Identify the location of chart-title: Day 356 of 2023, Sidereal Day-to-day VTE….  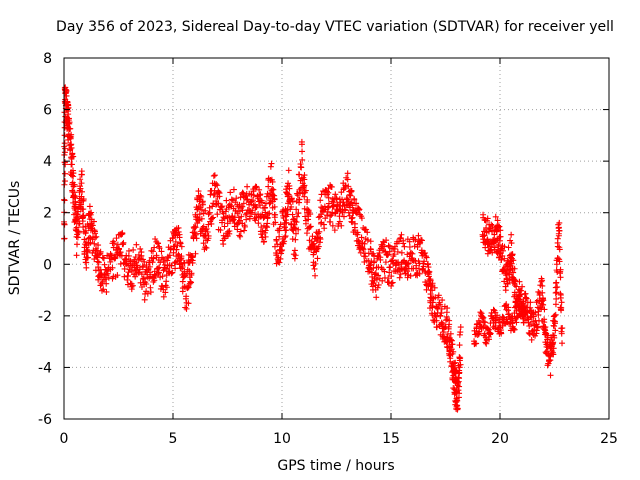
(335, 27).